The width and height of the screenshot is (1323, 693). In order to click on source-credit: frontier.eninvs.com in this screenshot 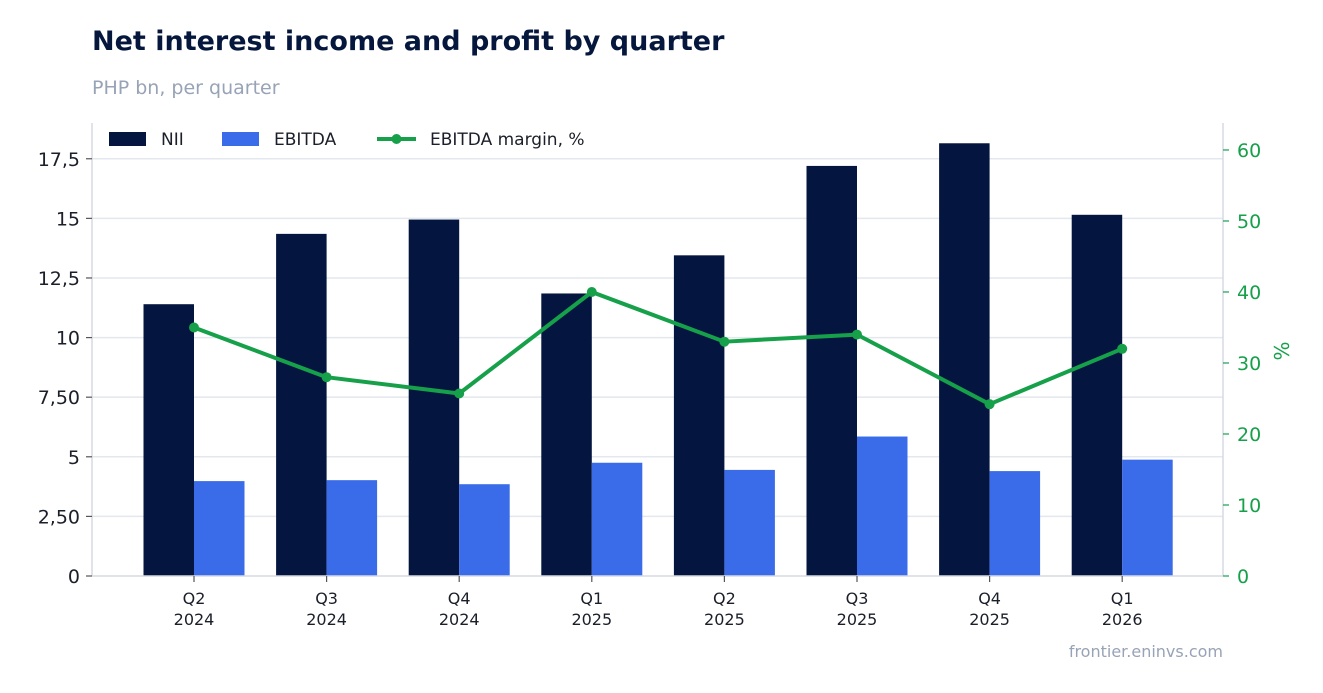, I will do `click(1145, 651)`.